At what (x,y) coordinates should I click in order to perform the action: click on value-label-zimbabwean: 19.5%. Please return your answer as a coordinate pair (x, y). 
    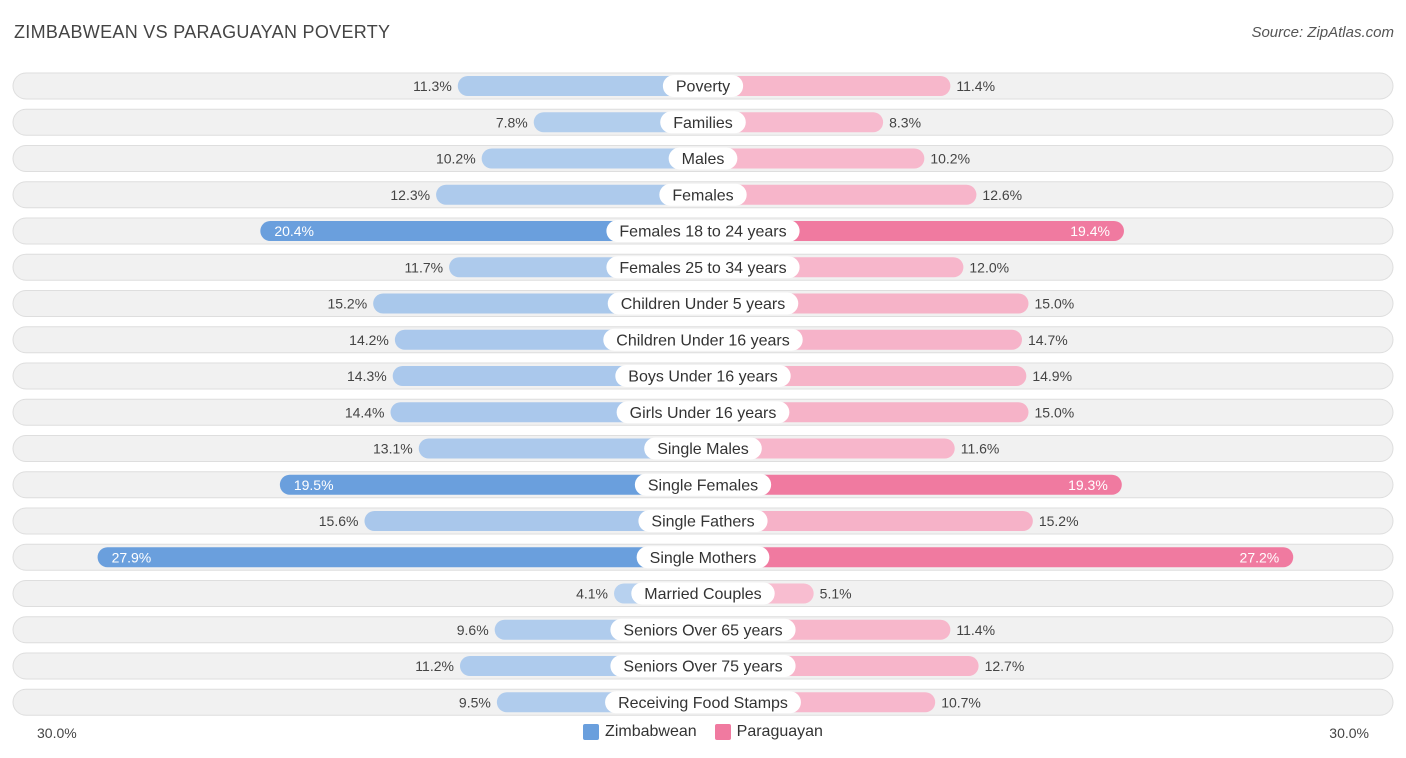
    Looking at the image, I should click on (314, 485).